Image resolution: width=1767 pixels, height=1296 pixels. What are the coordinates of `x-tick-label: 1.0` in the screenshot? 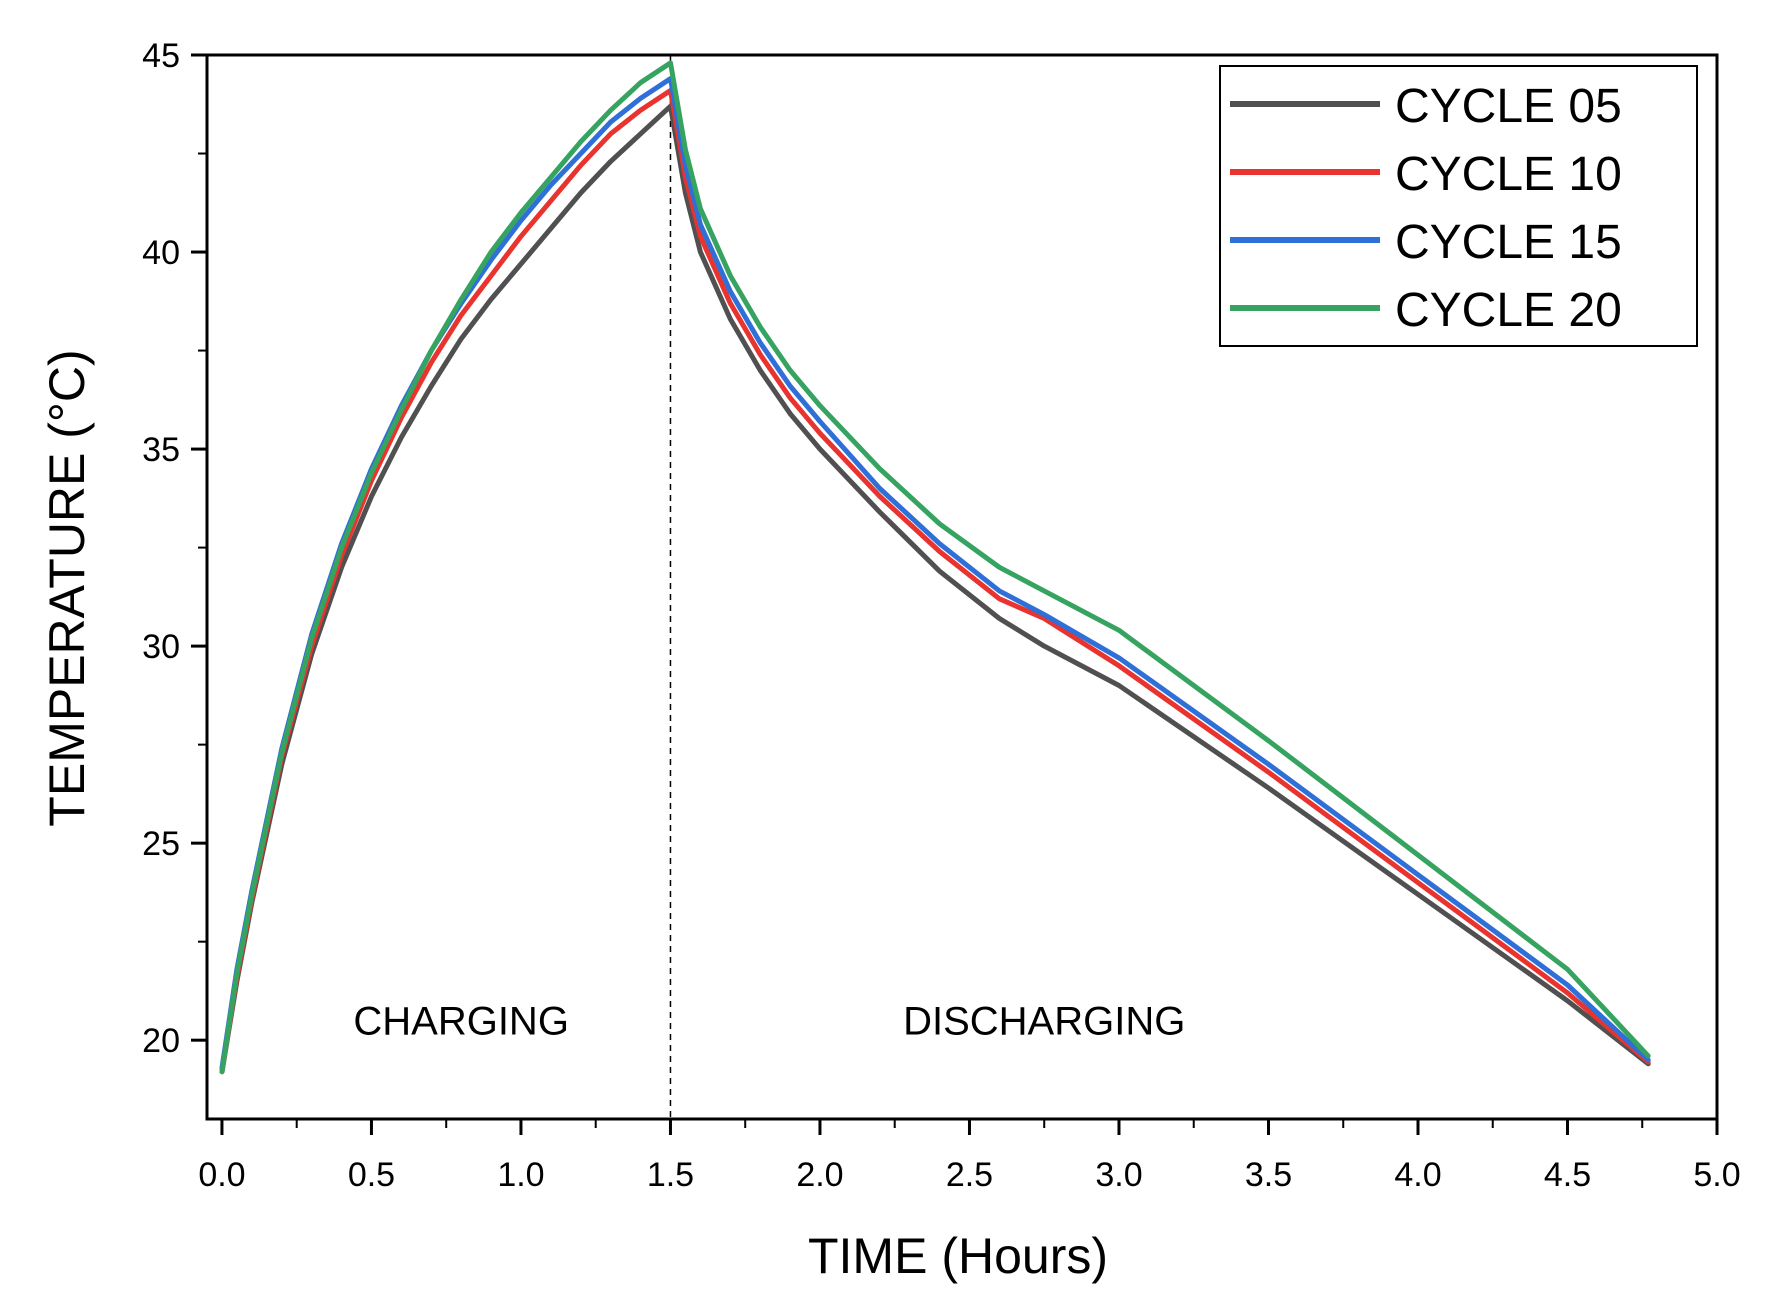 It's located at (520, 1175).